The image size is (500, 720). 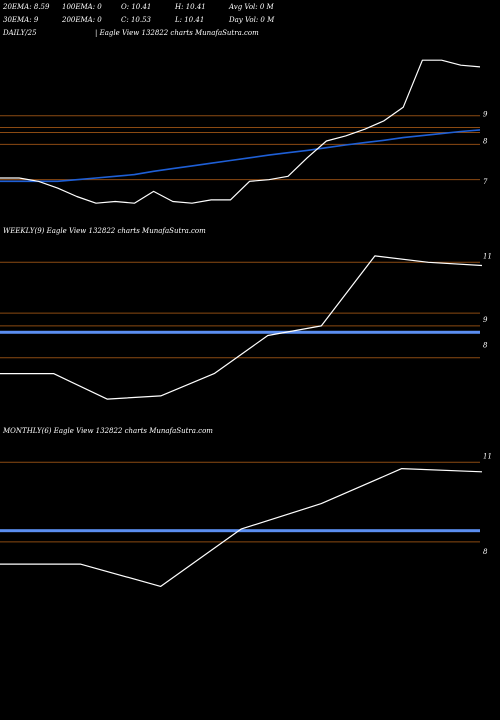 I want to click on monthly-tick-label: 11, so click(x=487, y=456).